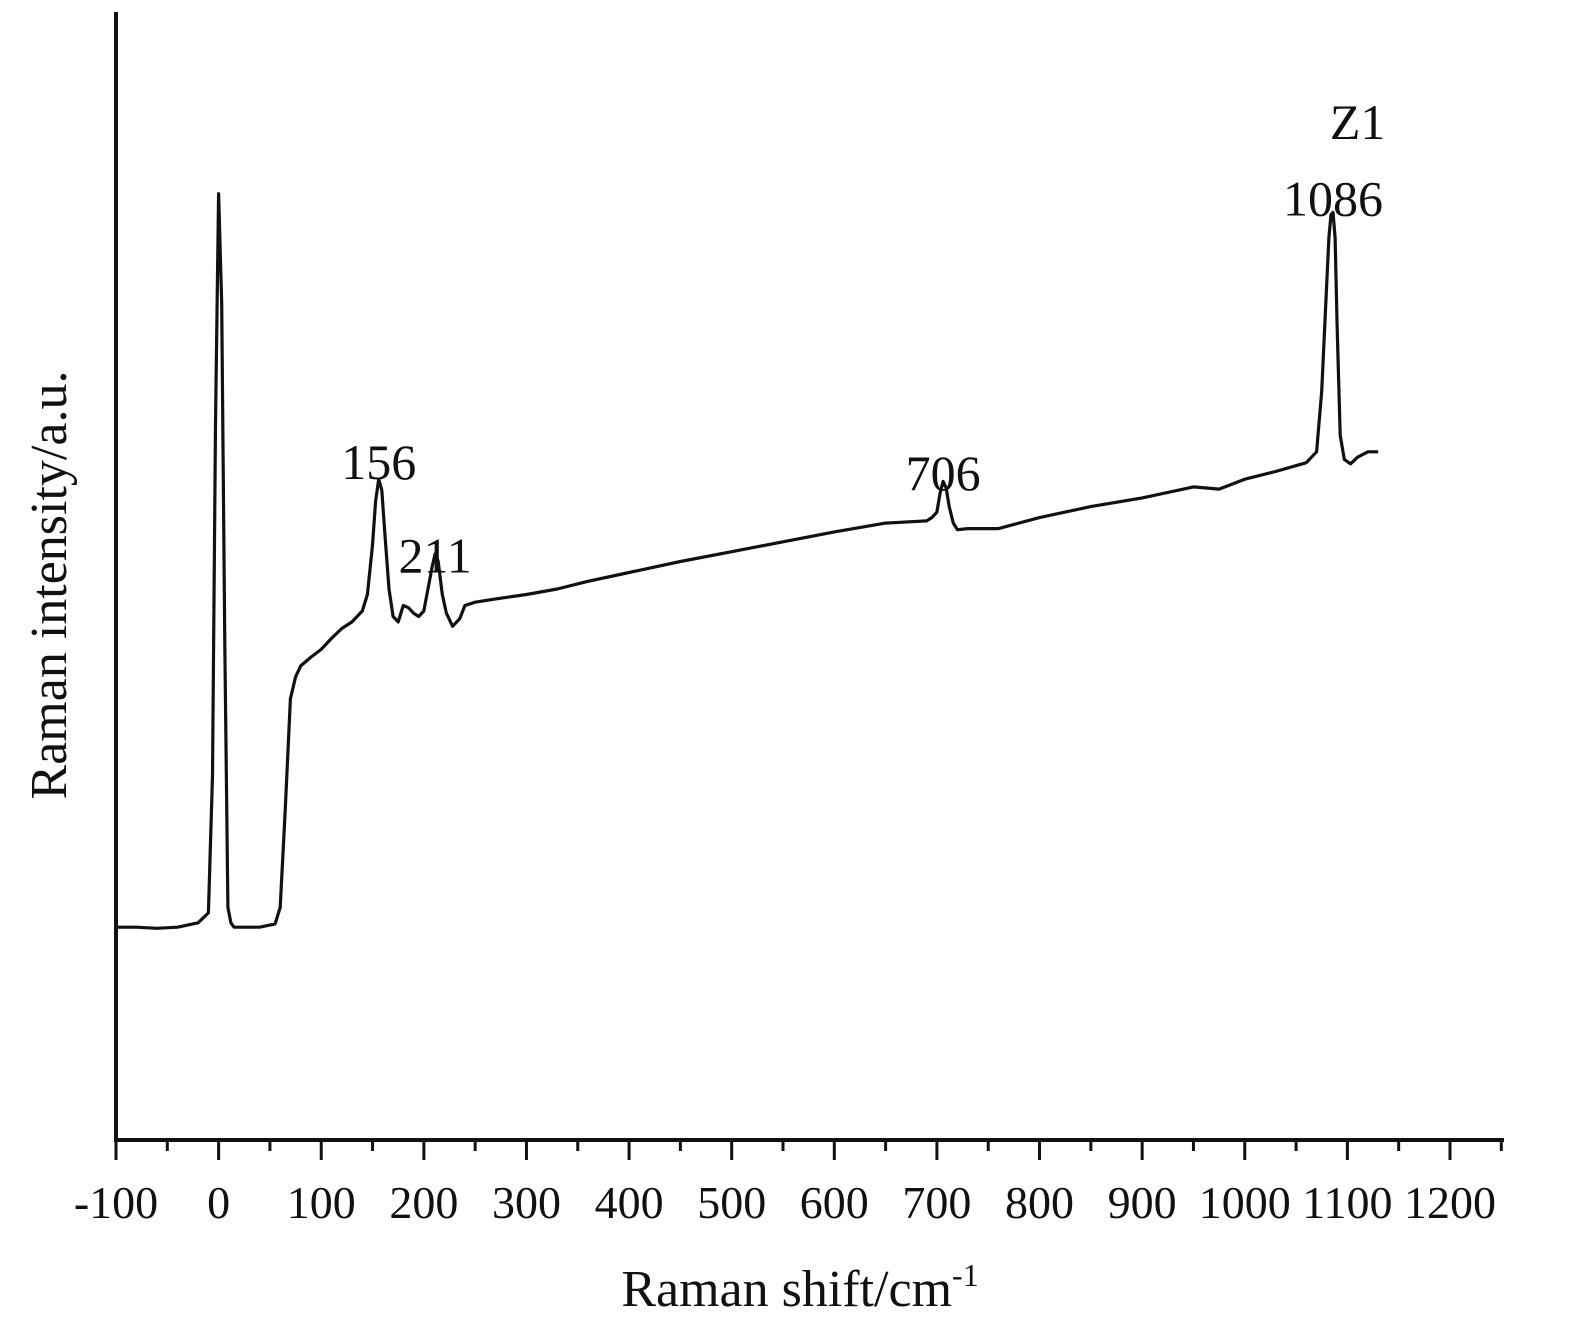  What do you see at coordinates (1039, 1202) in the screenshot?
I see `x-tick-label: 800` at bounding box center [1039, 1202].